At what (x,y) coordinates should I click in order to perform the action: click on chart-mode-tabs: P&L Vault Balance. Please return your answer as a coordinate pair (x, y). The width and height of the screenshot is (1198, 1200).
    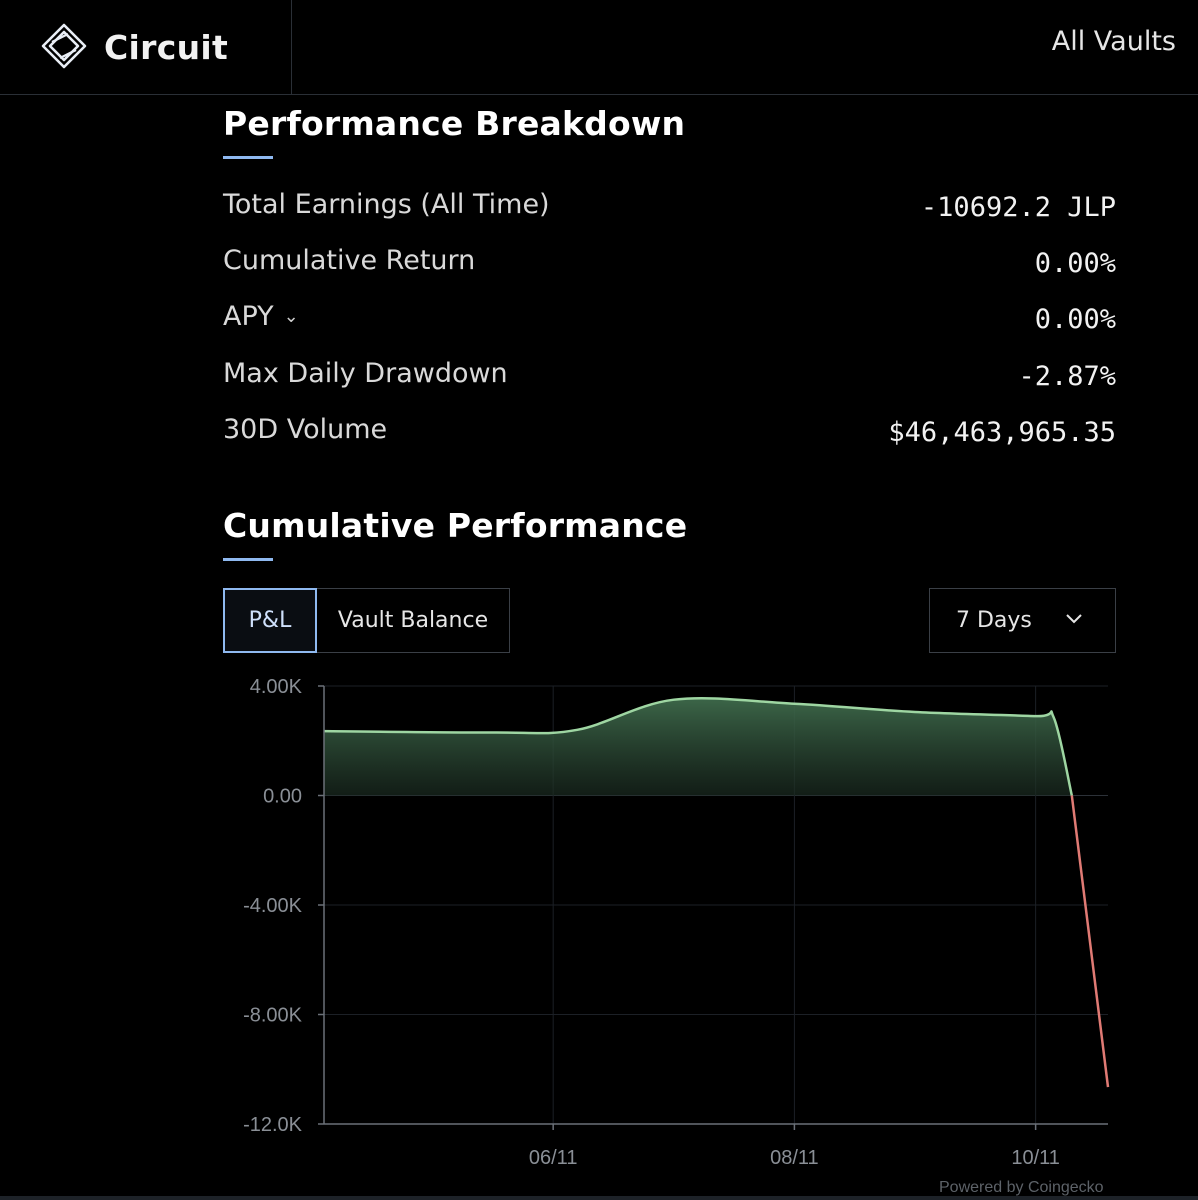
    Looking at the image, I should click on (366, 620).